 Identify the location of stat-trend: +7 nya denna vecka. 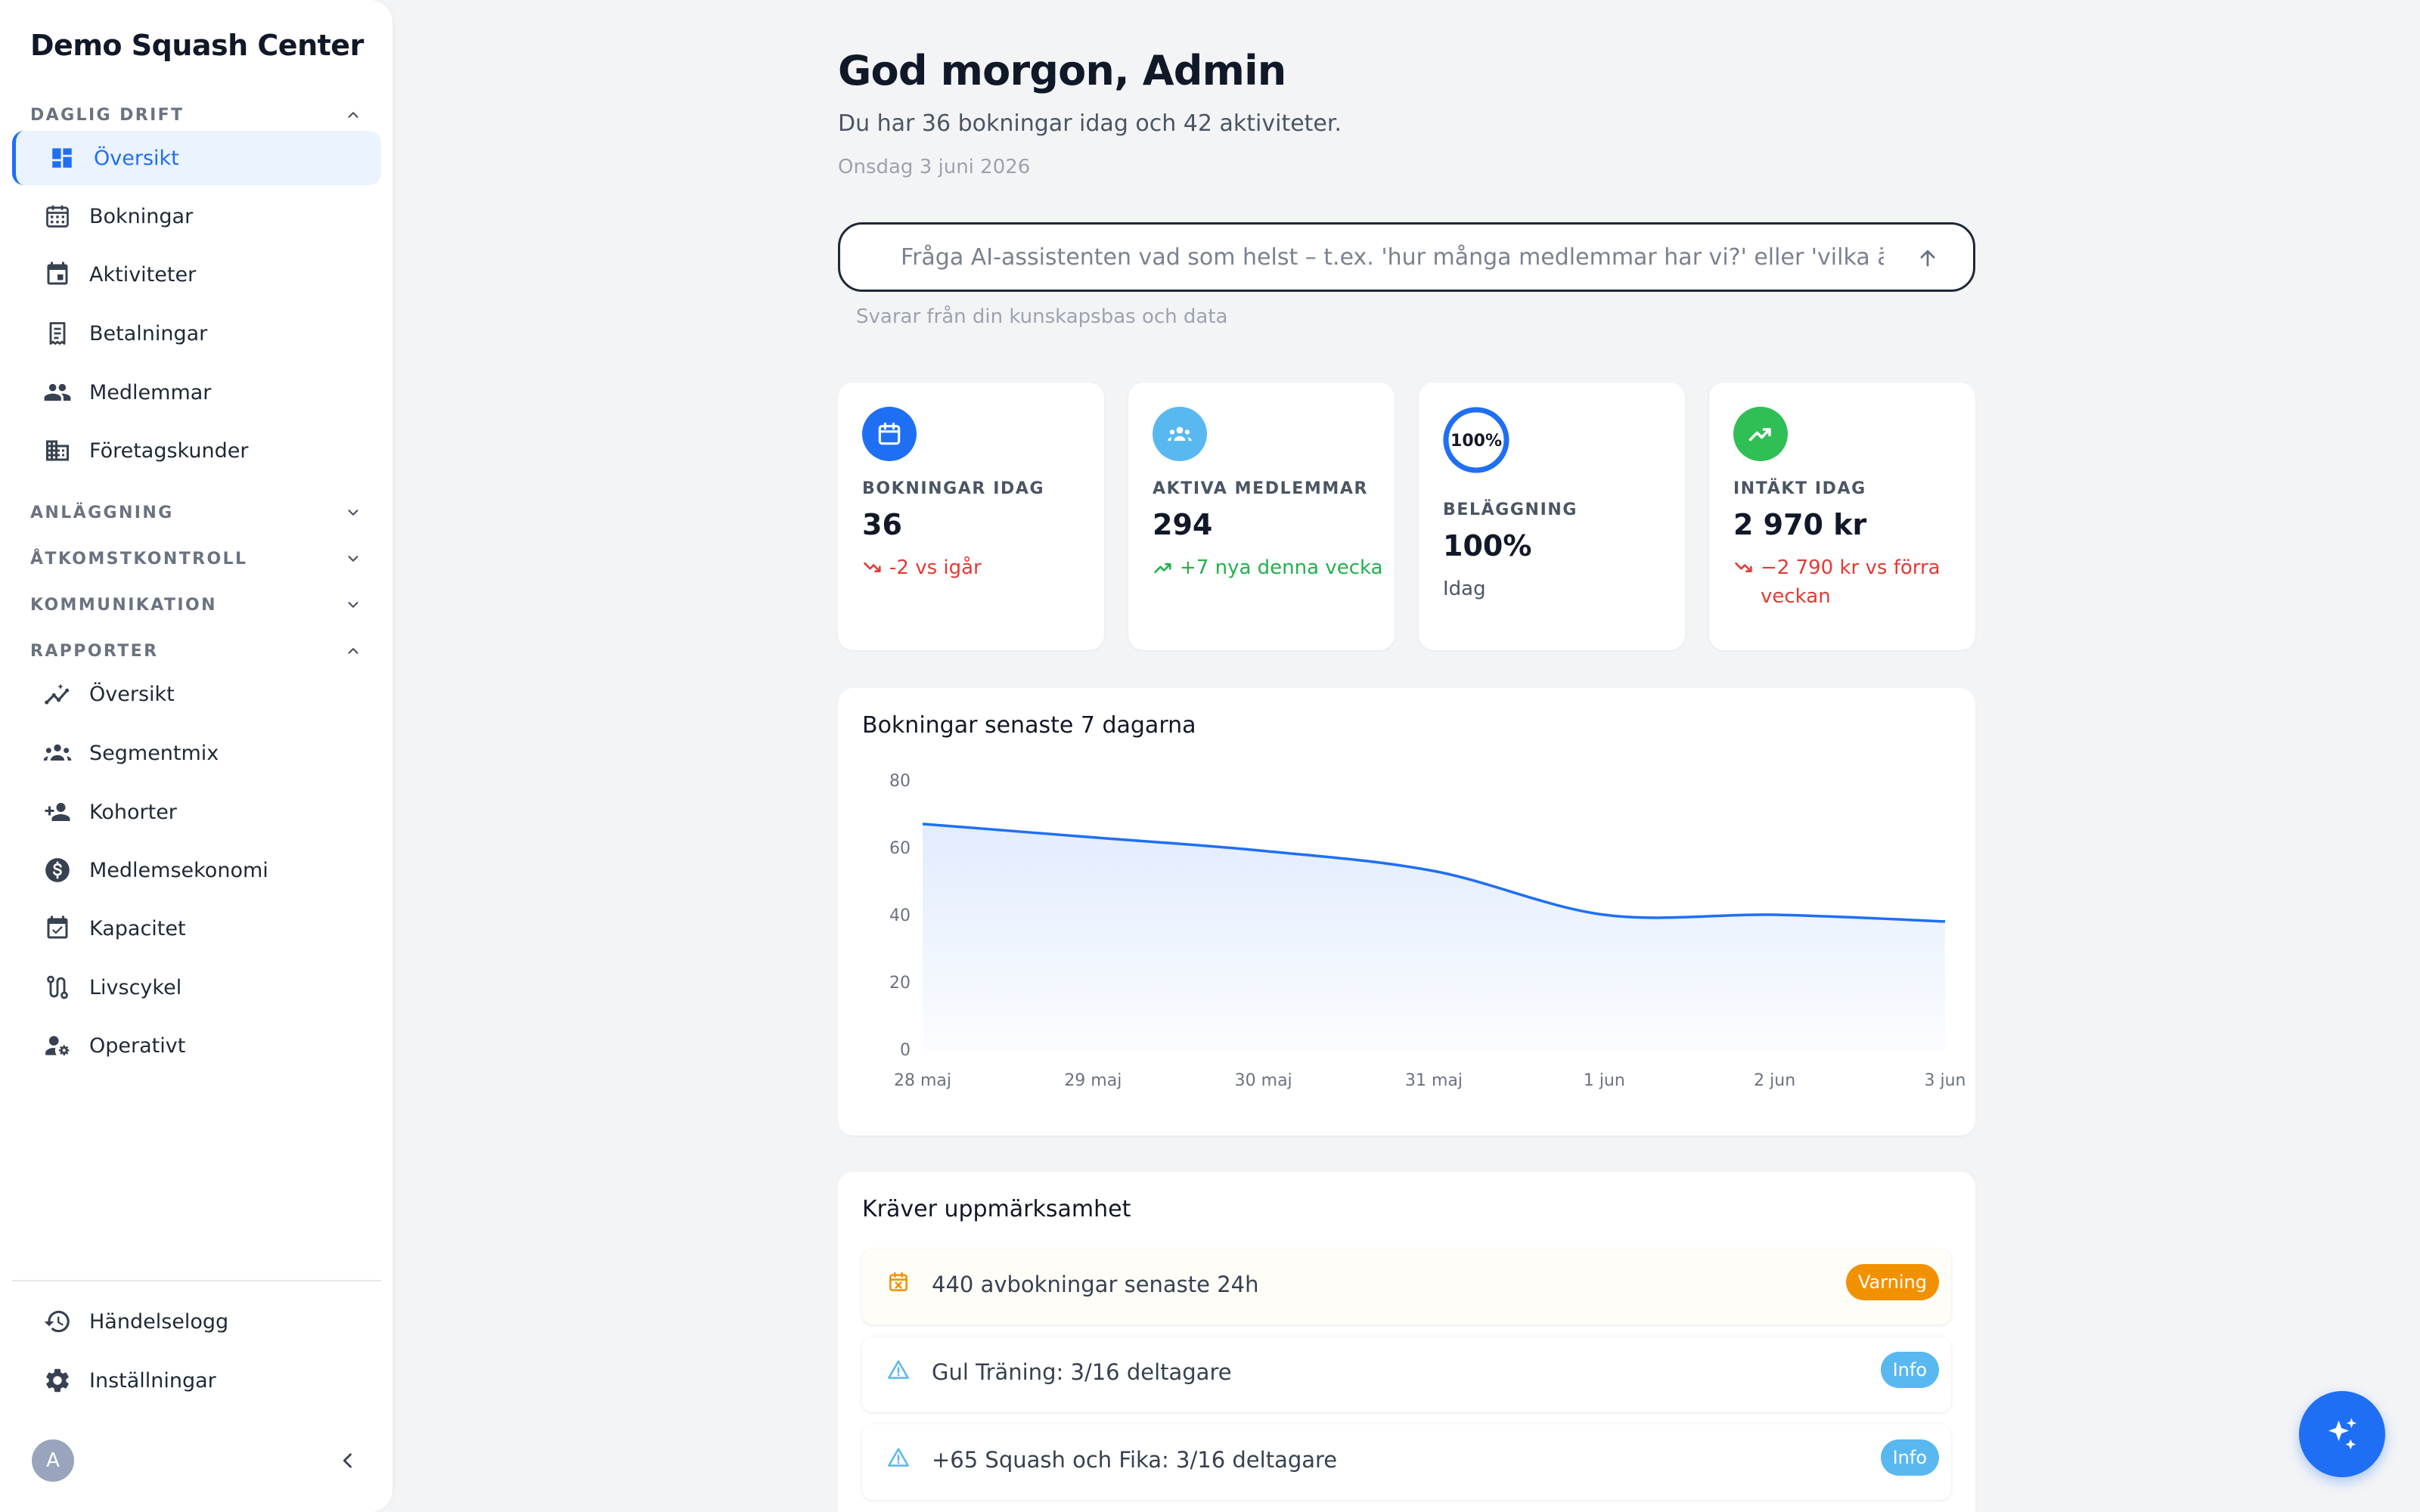
(1268, 567).